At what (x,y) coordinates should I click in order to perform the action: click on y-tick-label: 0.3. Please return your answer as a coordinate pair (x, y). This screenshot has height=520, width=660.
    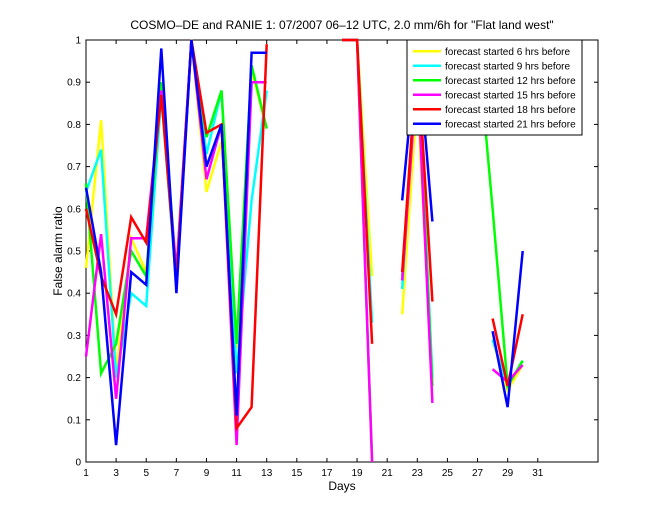
    Looking at the image, I should click on (74, 336).